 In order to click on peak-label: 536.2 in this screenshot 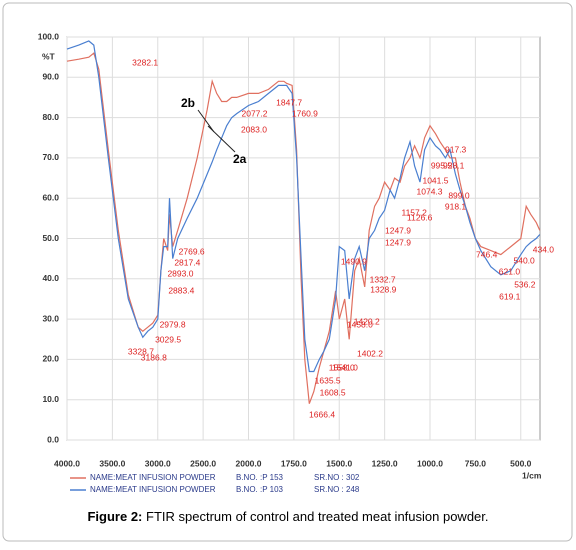, I will do `click(525, 284)`.